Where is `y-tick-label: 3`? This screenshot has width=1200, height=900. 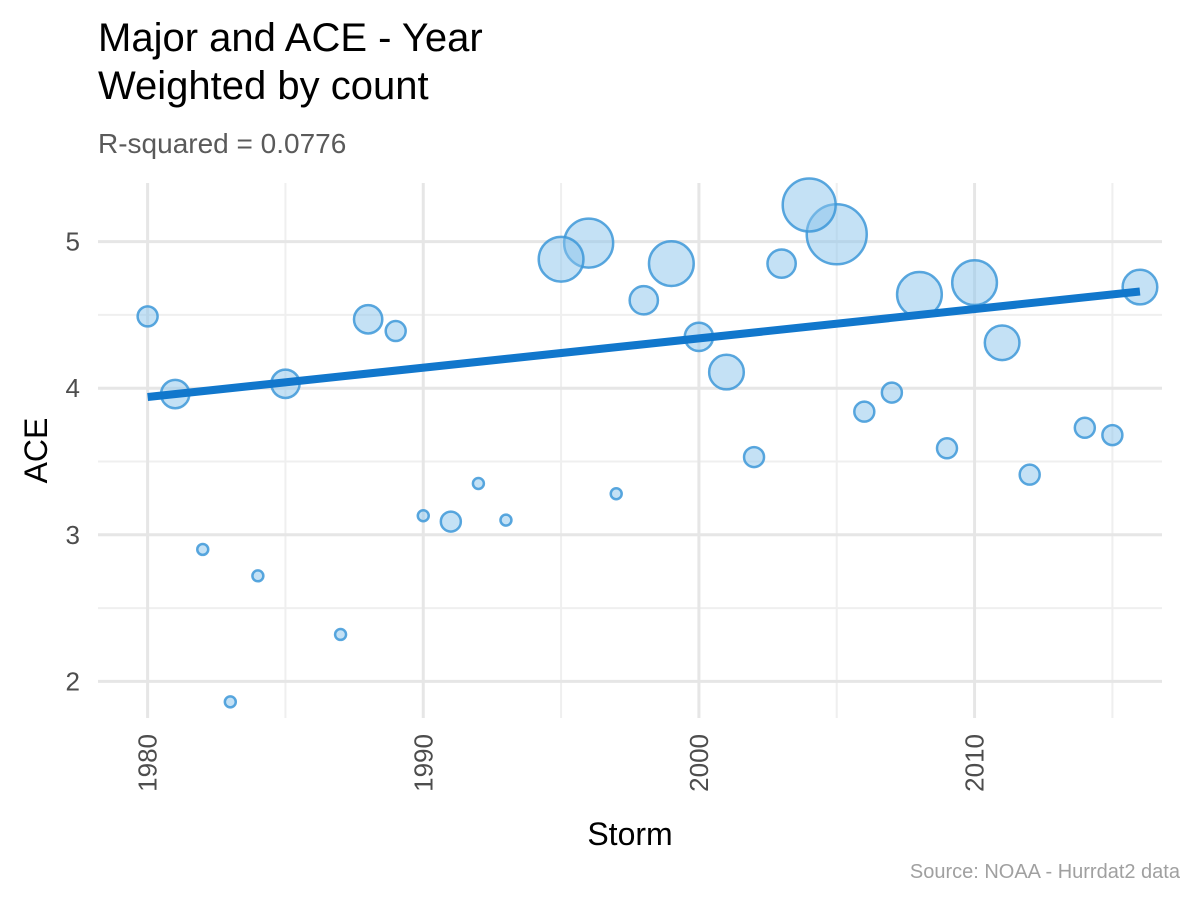
y-tick-label: 3 is located at coordinates (73, 535).